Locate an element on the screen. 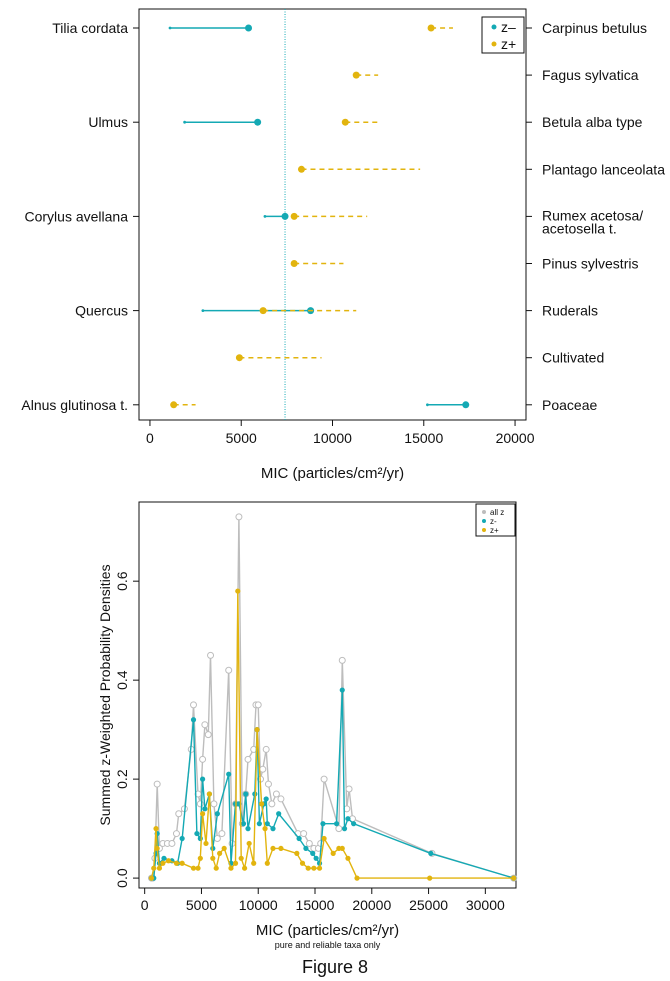 The width and height of the screenshot is (670, 981). legend-box is located at coordinates (503, 35).